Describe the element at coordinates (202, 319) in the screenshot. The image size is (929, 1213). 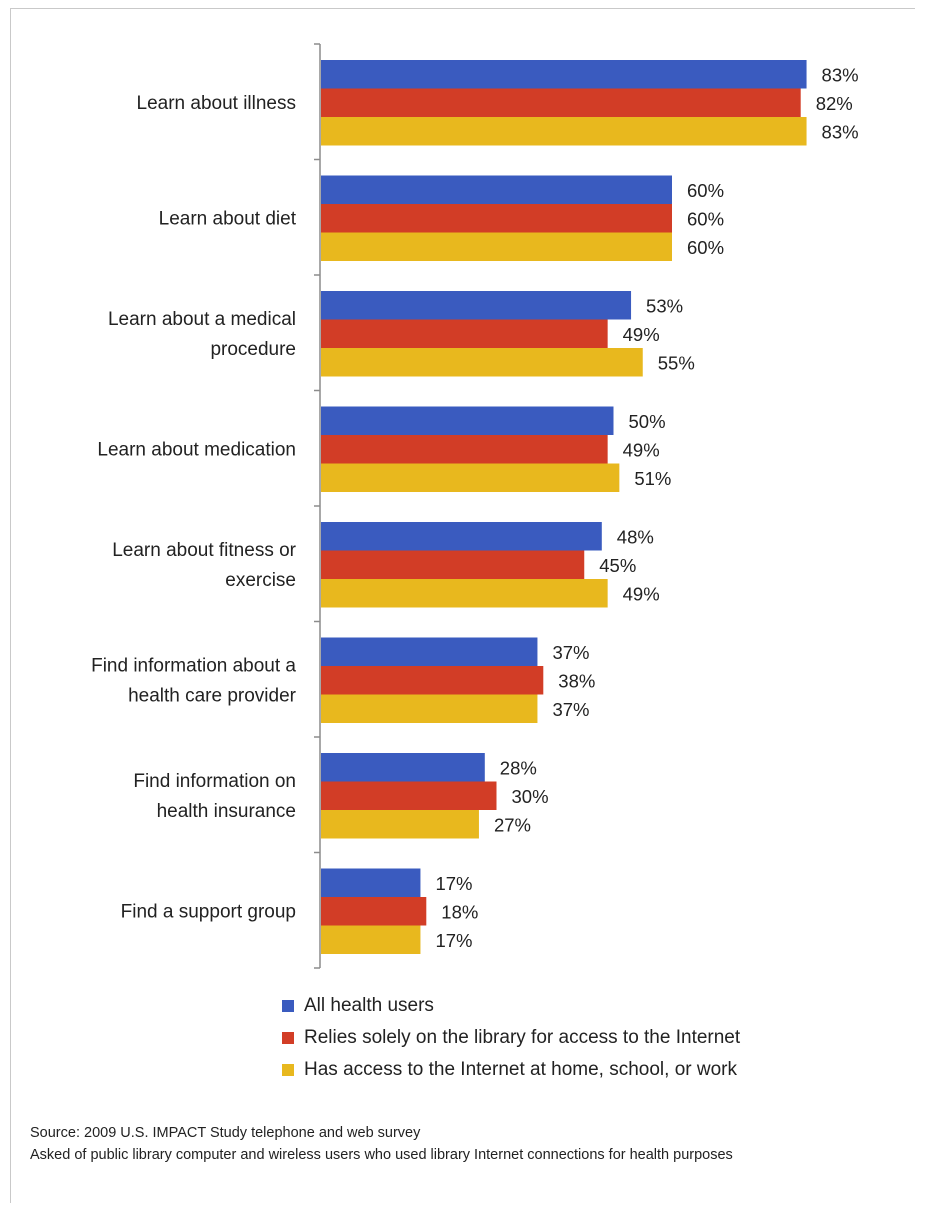
I see `category-label-line: Learn about a medical` at that location.